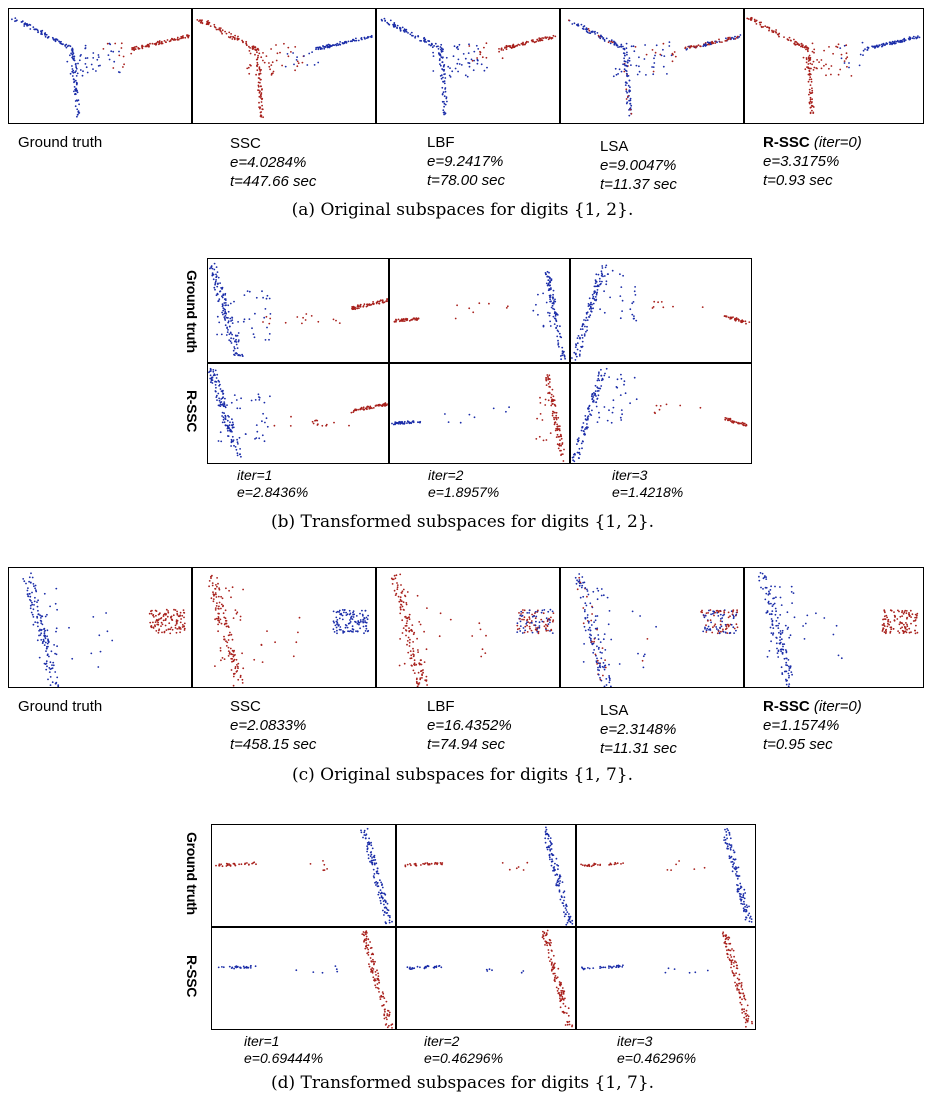 The image size is (925, 1103). I want to click on fig-b-gt-iter3-plot, so click(661, 310).